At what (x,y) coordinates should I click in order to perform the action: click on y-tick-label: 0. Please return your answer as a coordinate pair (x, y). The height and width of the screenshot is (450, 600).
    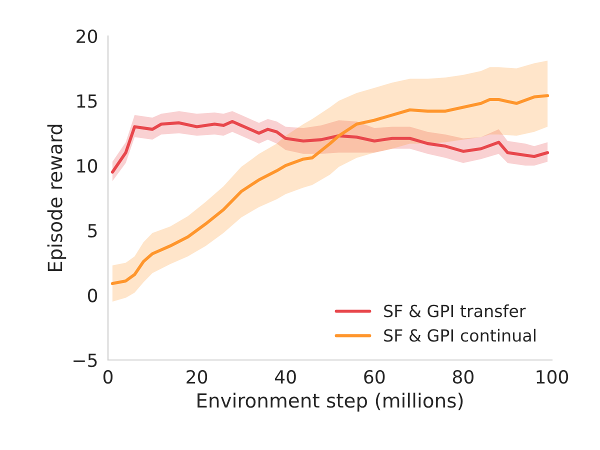
    Looking at the image, I should click on (93, 295).